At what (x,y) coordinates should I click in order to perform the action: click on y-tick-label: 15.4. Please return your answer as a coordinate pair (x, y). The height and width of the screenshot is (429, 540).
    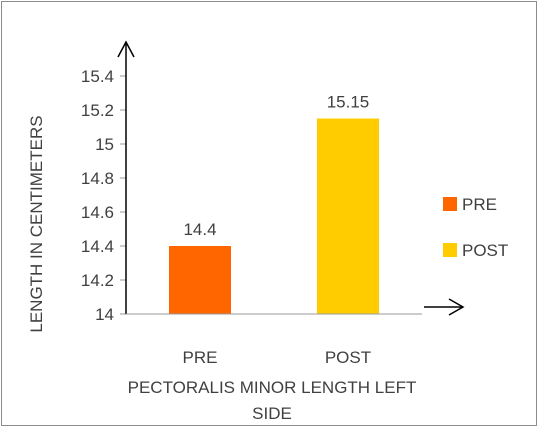
    Looking at the image, I should click on (97, 76).